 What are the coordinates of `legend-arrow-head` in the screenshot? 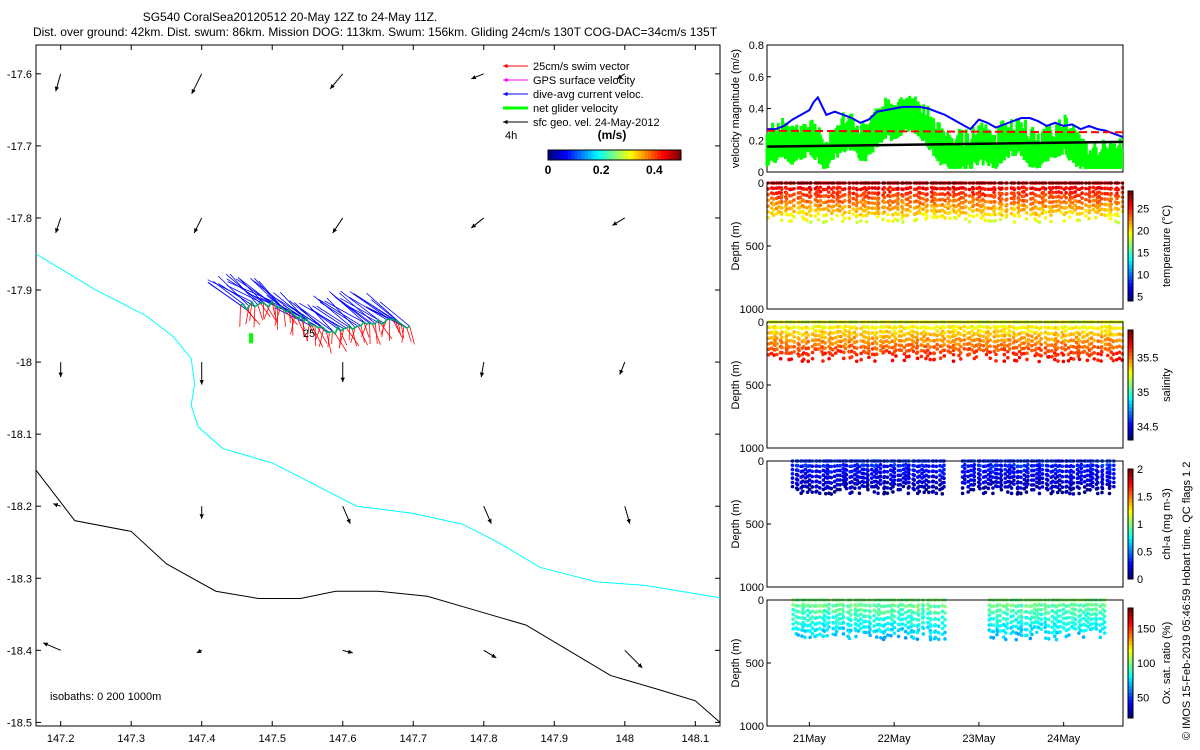 It's located at (505, 108).